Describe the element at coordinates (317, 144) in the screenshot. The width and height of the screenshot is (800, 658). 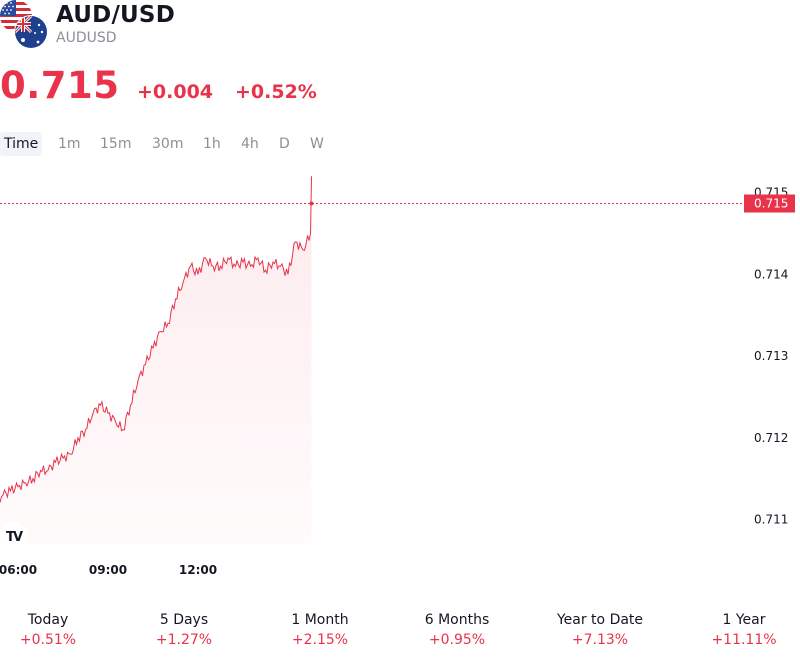
I see `tab-w: W` at that location.